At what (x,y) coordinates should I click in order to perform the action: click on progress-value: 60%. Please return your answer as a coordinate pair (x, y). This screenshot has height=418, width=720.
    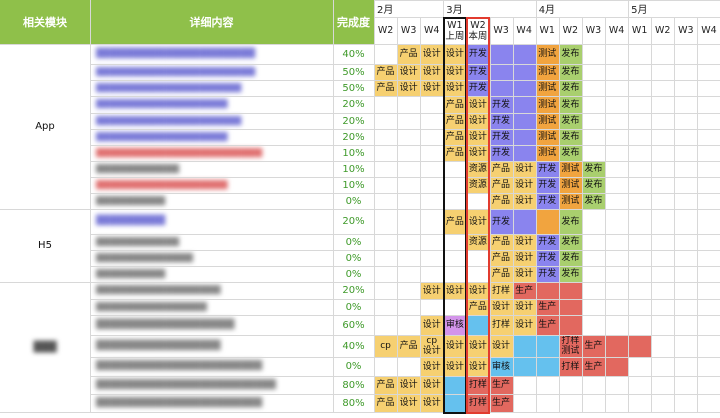
    Looking at the image, I should click on (353, 325).